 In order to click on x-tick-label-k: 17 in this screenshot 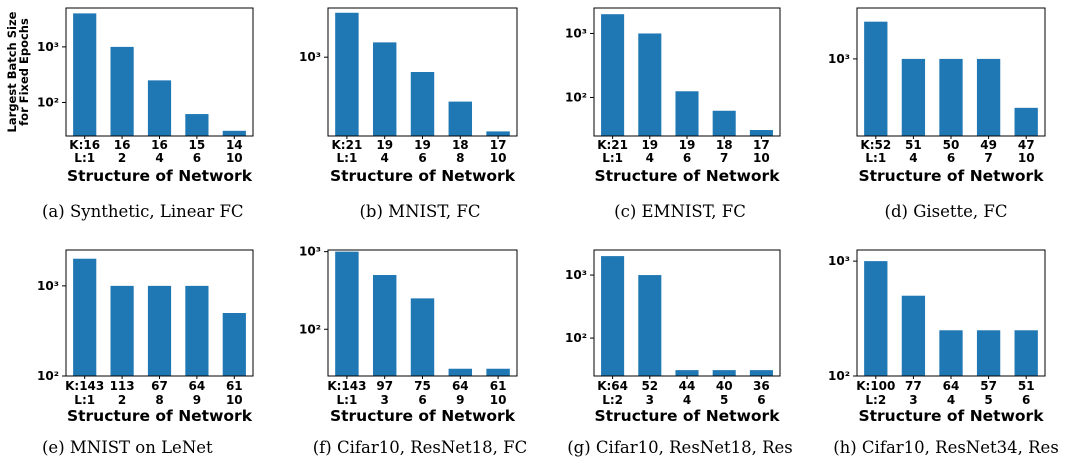, I will do `click(761, 145)`.